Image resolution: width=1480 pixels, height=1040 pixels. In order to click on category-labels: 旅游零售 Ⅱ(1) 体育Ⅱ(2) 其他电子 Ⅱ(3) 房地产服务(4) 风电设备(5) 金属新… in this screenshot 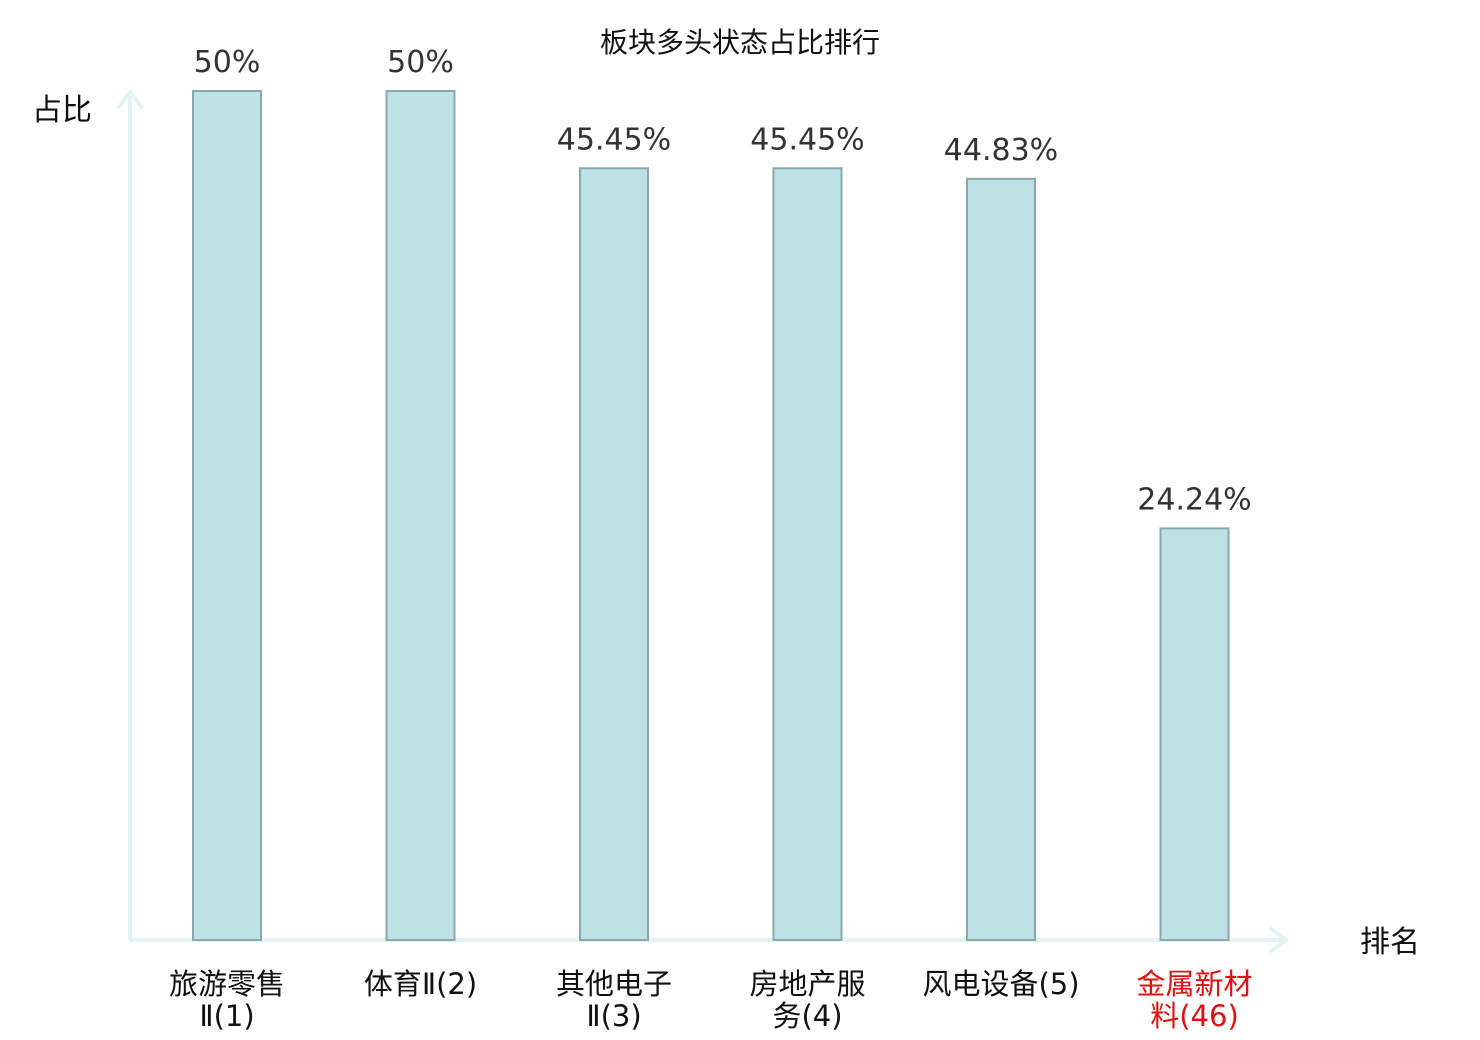, I will do `click(711, 1000)`.